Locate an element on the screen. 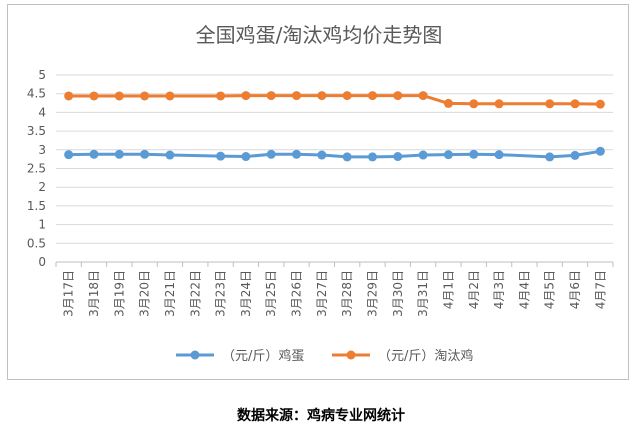  x-tick-label: 3月31日 is located at coordinates (423, 293).